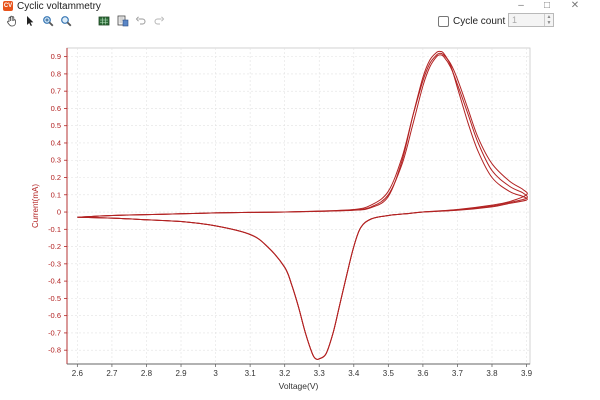 This screenshot has height=400, width=600. I want to click on y-tick-label: -0.6, so click(54, 315).